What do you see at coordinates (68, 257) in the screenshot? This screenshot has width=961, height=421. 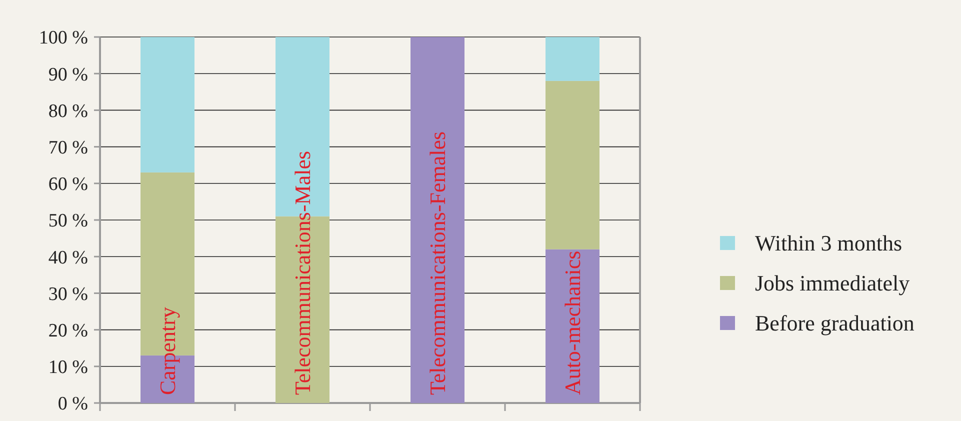 I see `y-tick-label: 40 %` at bounding box center [68, 257].